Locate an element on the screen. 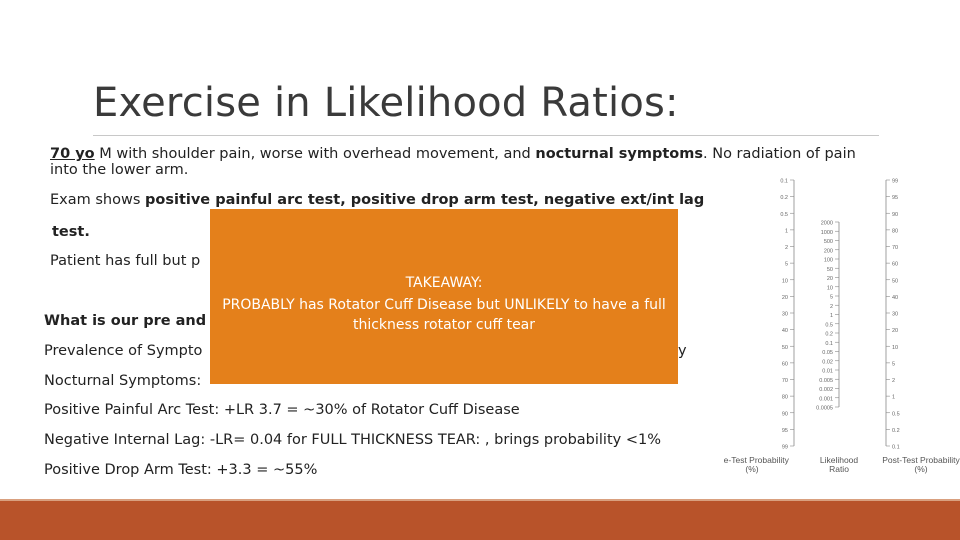 The width and height of the screenshot is (960, 540). posttest-tick-label: 40 is located at coordinates (895, 298).